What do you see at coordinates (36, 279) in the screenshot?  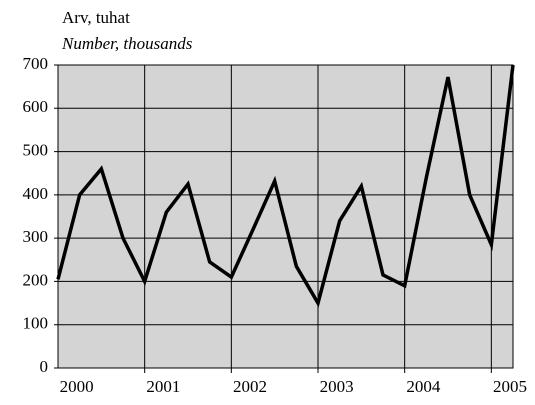 I see `y-tick-label: 200` at bounding box center [36, 279].